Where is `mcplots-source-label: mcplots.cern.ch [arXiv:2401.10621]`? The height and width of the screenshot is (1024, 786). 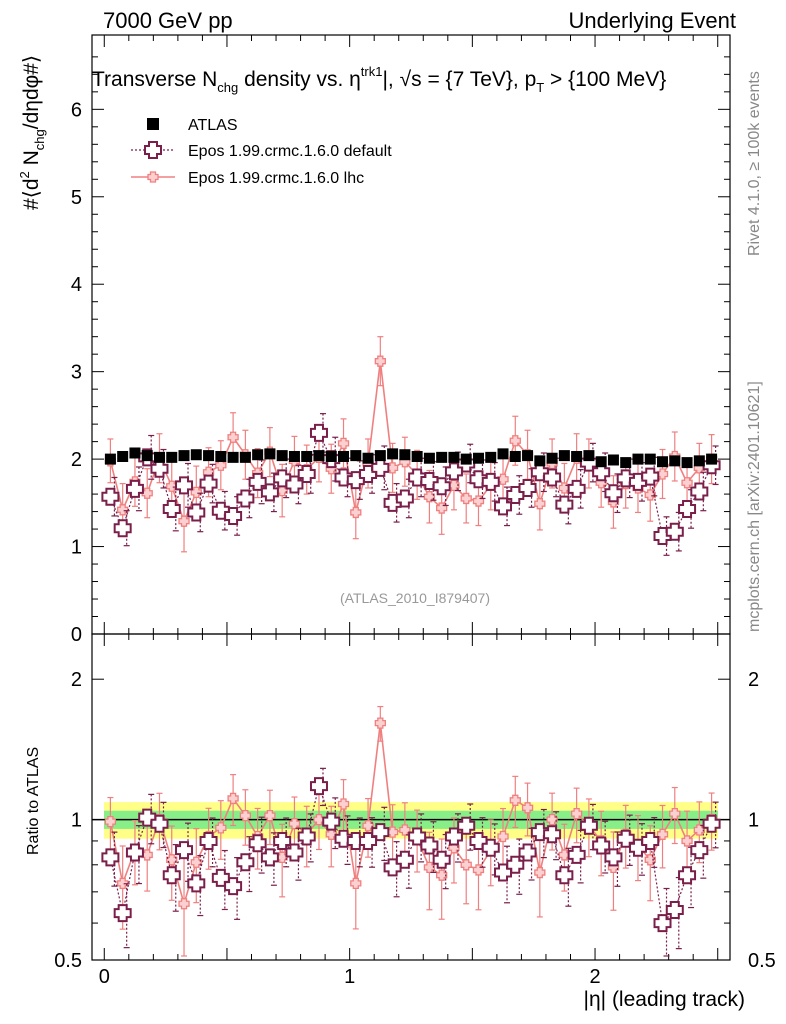
mcplots-source-label: mcplots.cern.ch [arXiv:2401.10621] is located at coordinates (754, 506).